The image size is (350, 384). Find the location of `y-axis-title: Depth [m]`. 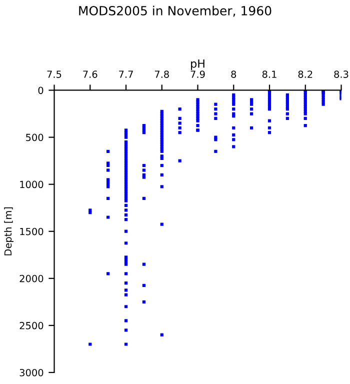

y-axis-title: Depth [m] is located at coordinates (9, 231).